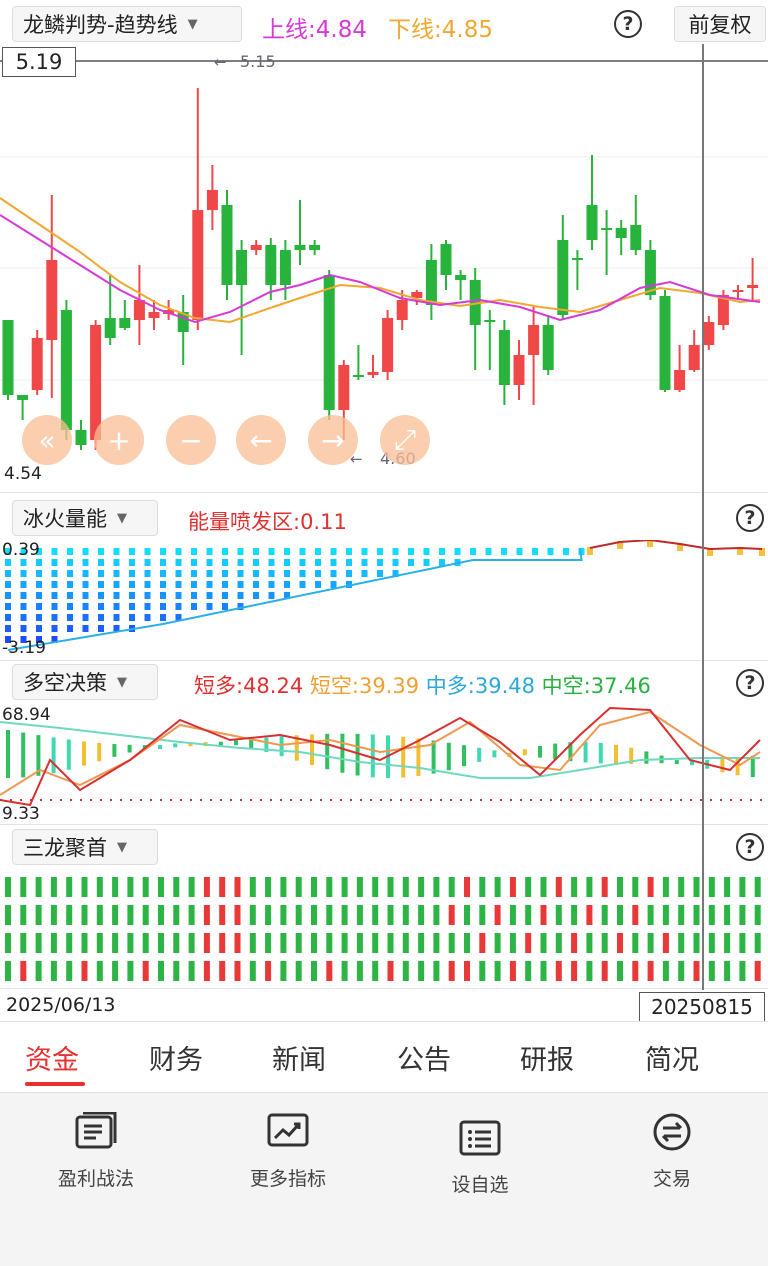 The width and height of the screenshot is (768, 1266). What do you see at coordinates (52, 1060) in the screenshot?
I see `tab-funds: 资金` at bounding box center [52, 1060].